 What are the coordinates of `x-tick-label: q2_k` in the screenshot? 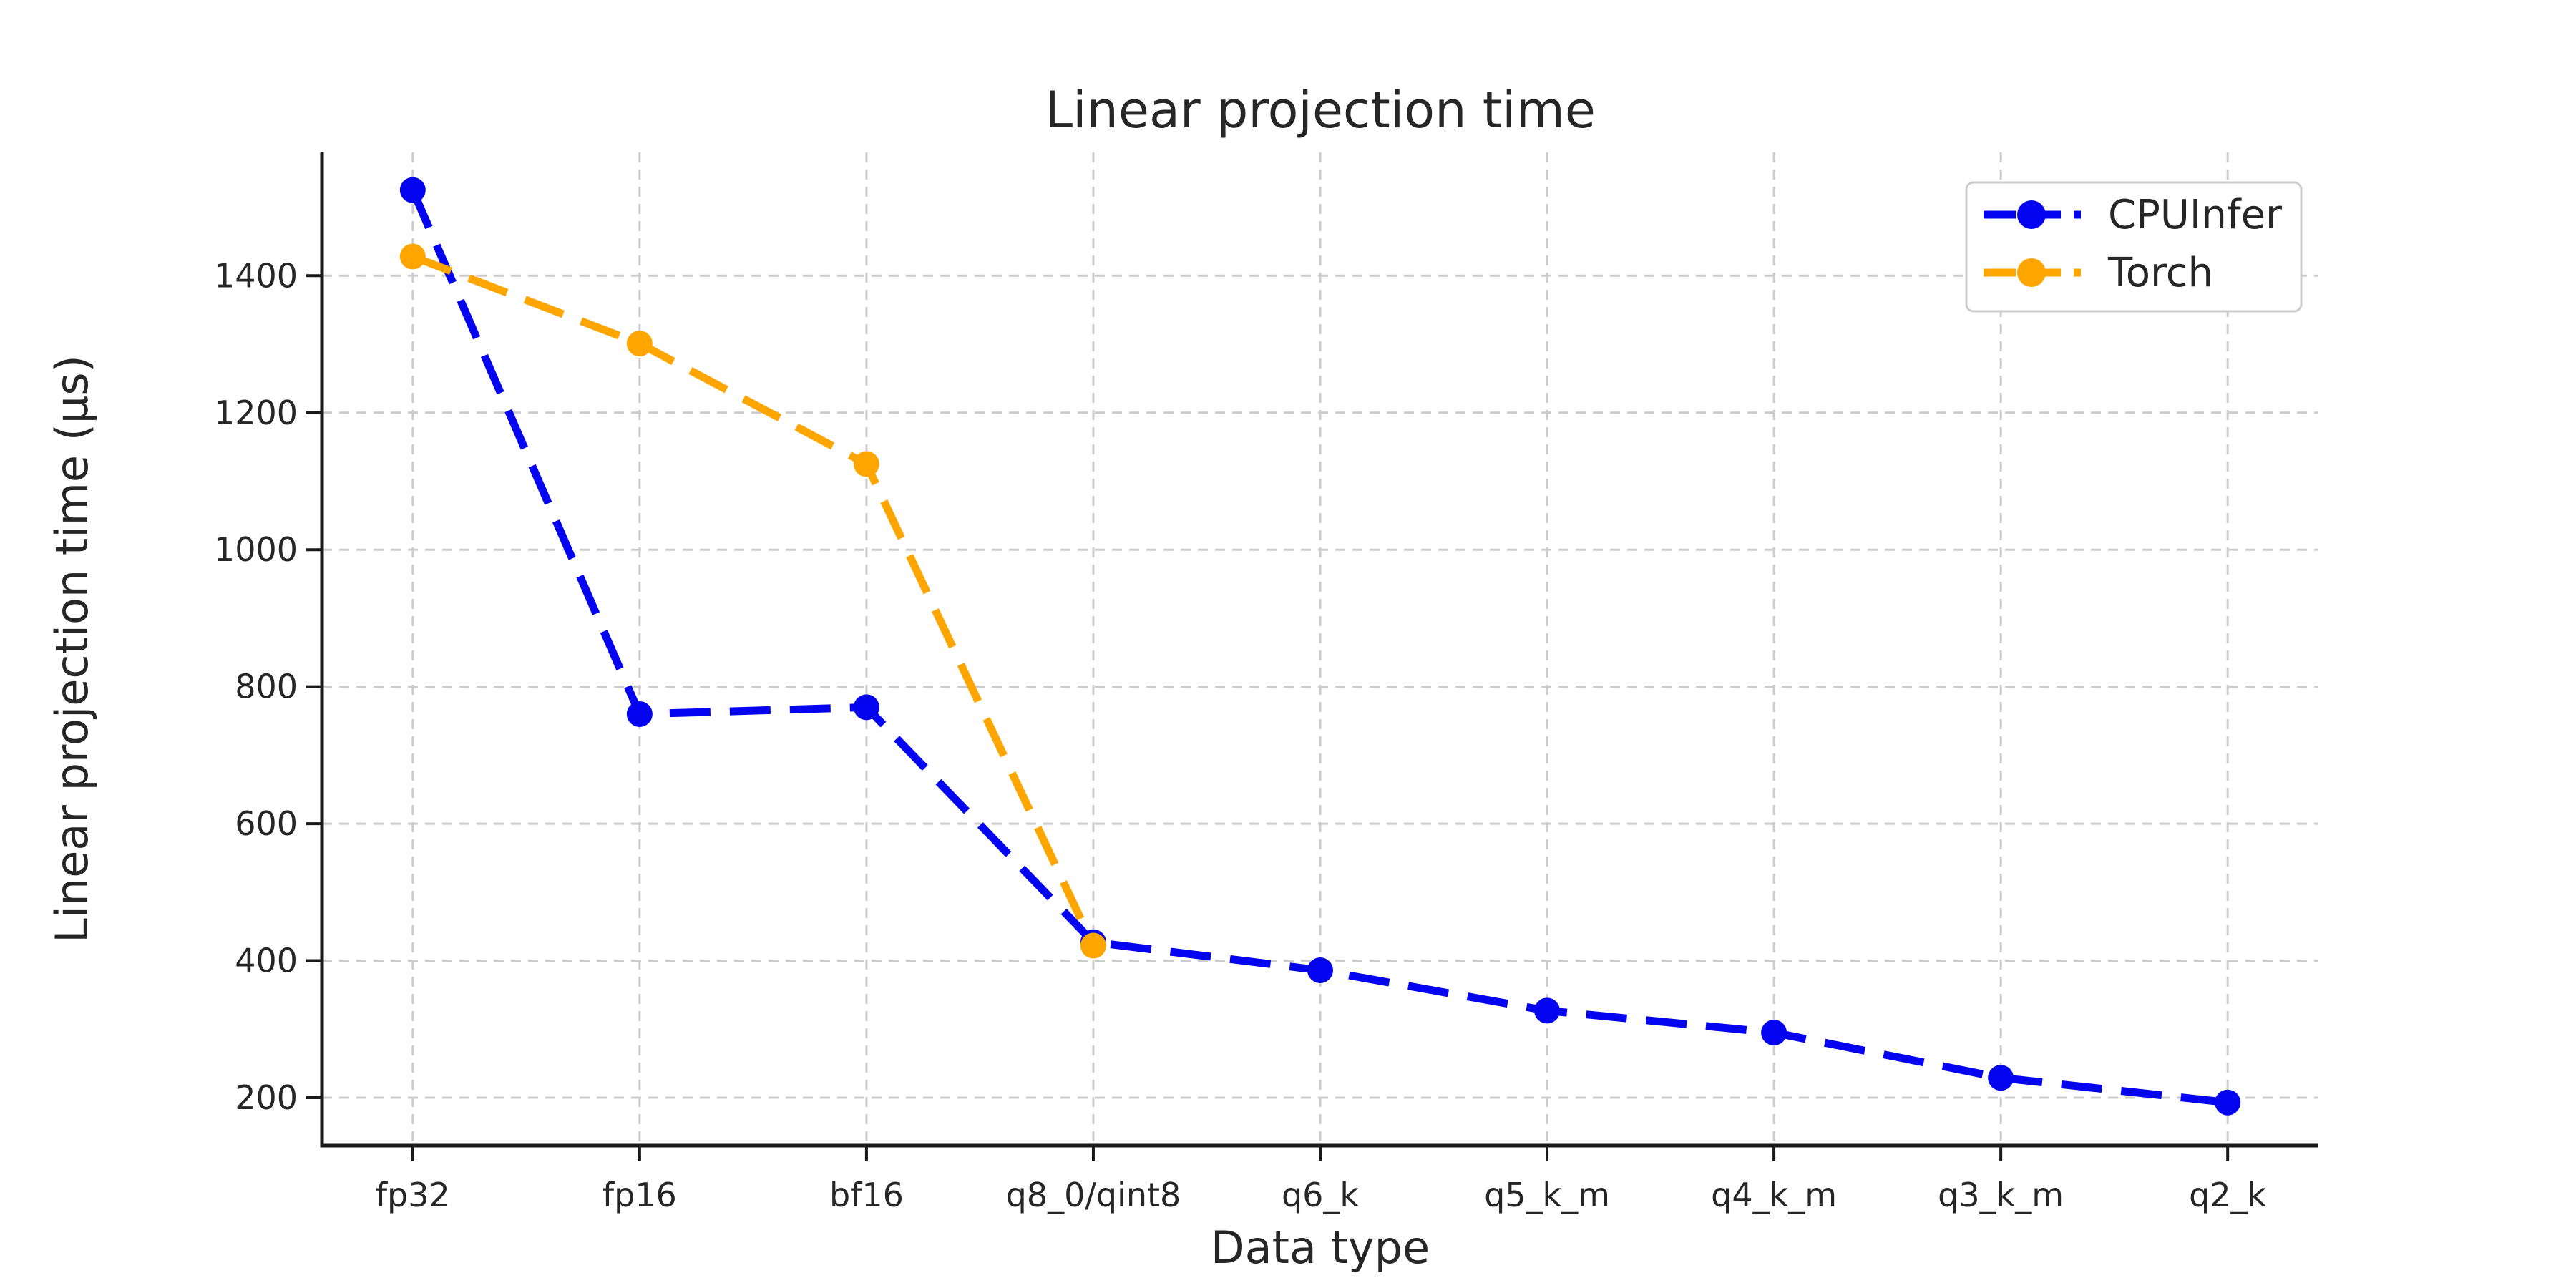 It's located at (2227, 1195).